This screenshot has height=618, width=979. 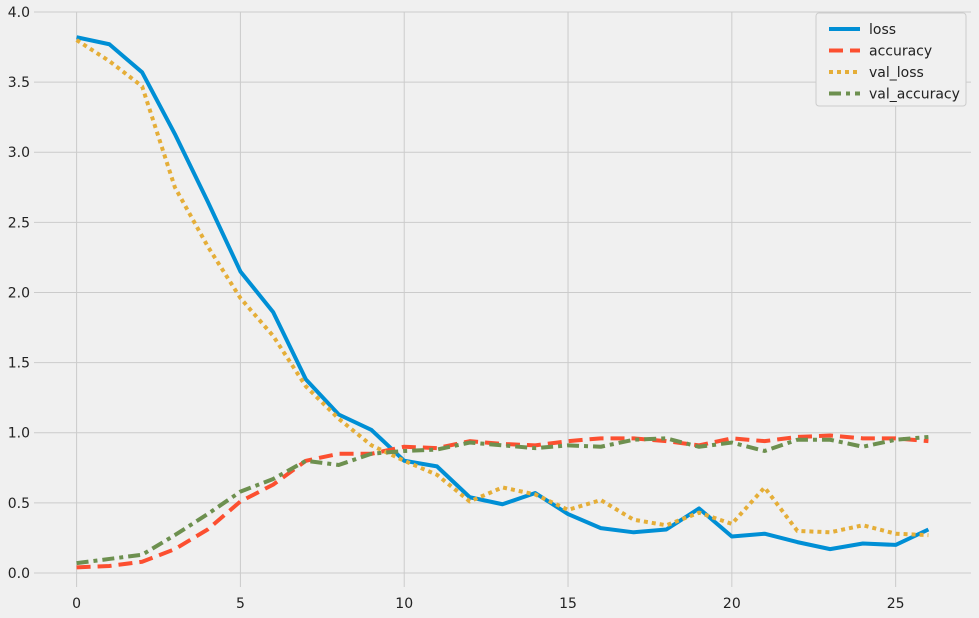 I want to click on y-tick-label: 2.0, so click(x=19, y=293).